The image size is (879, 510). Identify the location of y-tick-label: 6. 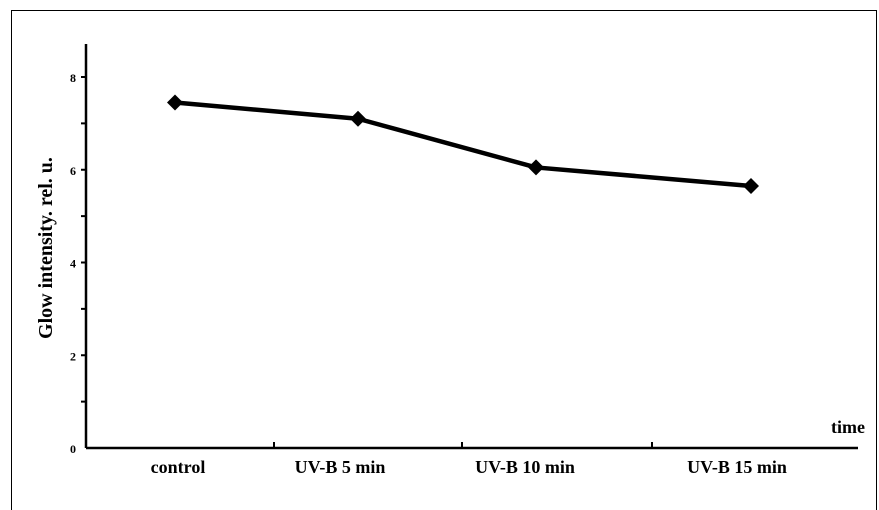
(73, 171).